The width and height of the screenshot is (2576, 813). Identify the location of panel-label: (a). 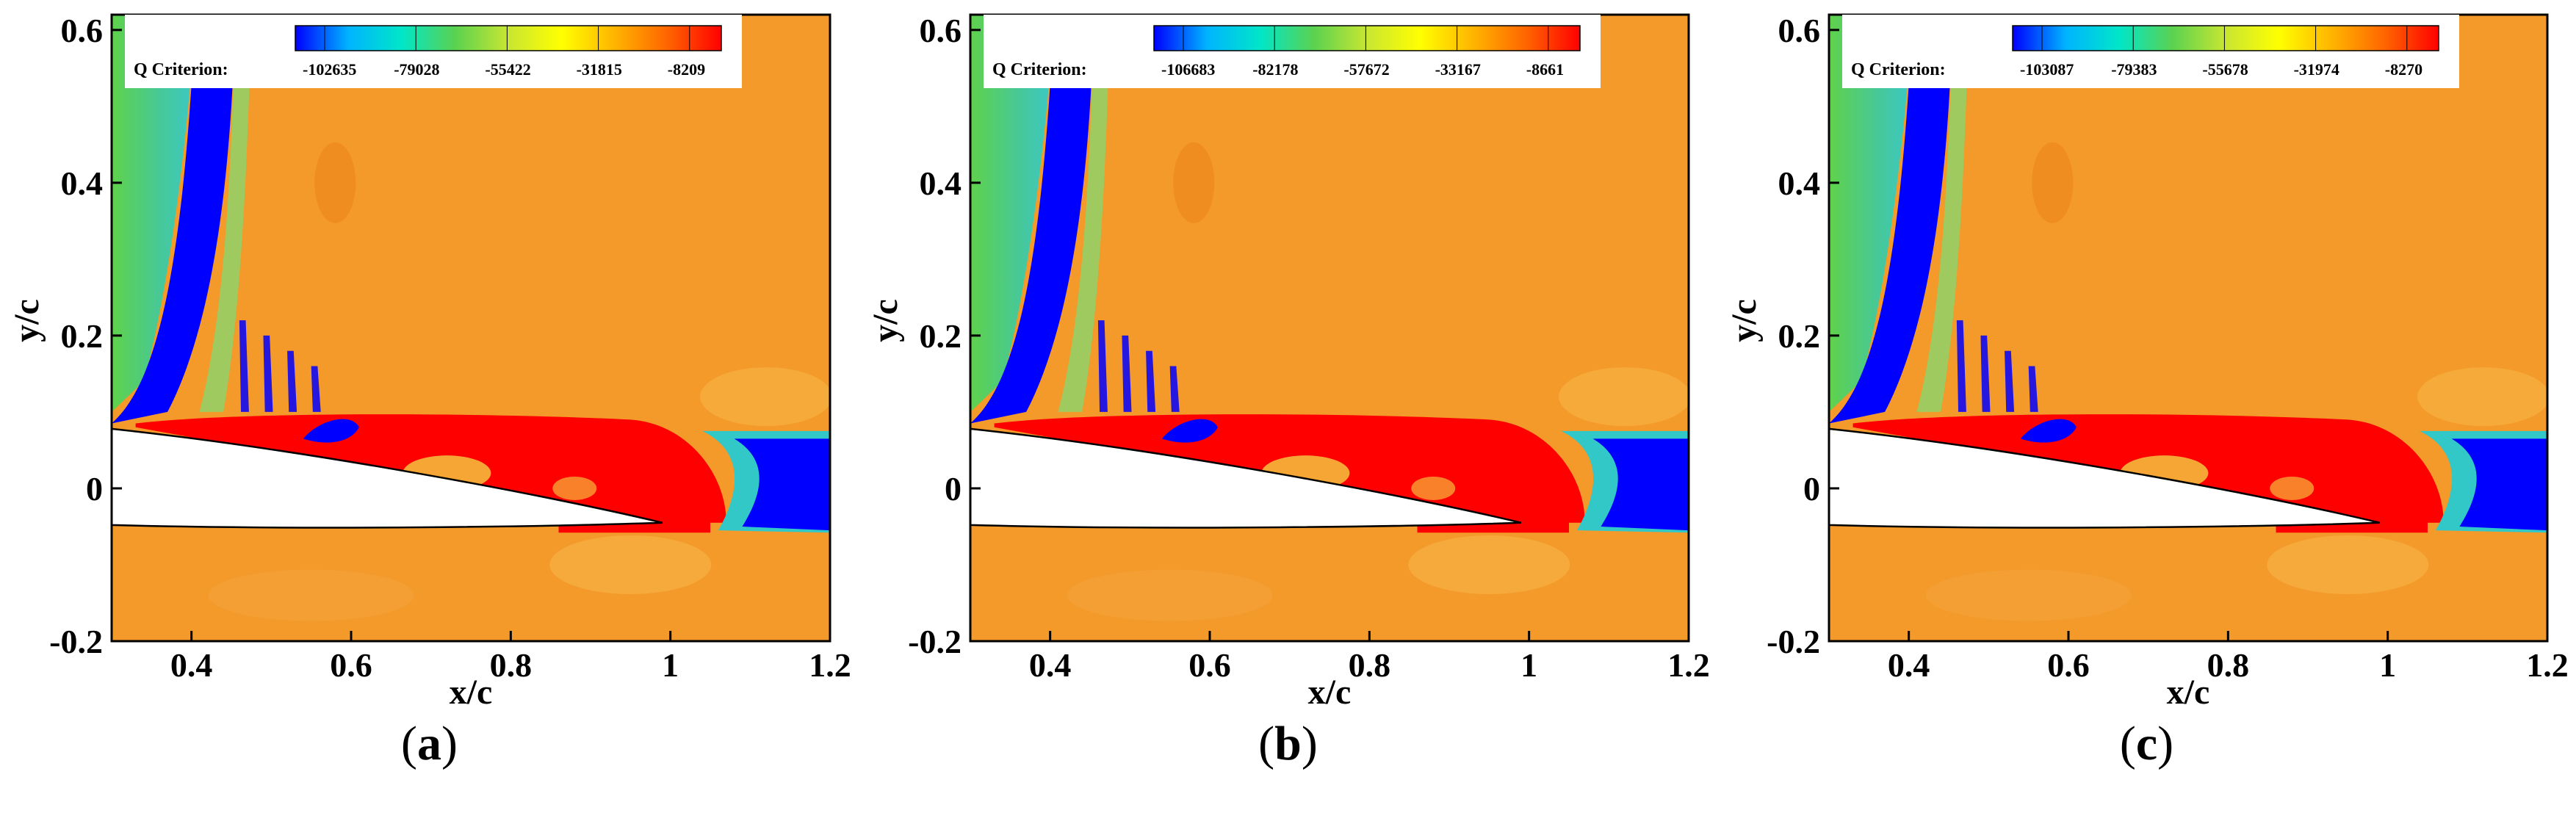
(430, 743).